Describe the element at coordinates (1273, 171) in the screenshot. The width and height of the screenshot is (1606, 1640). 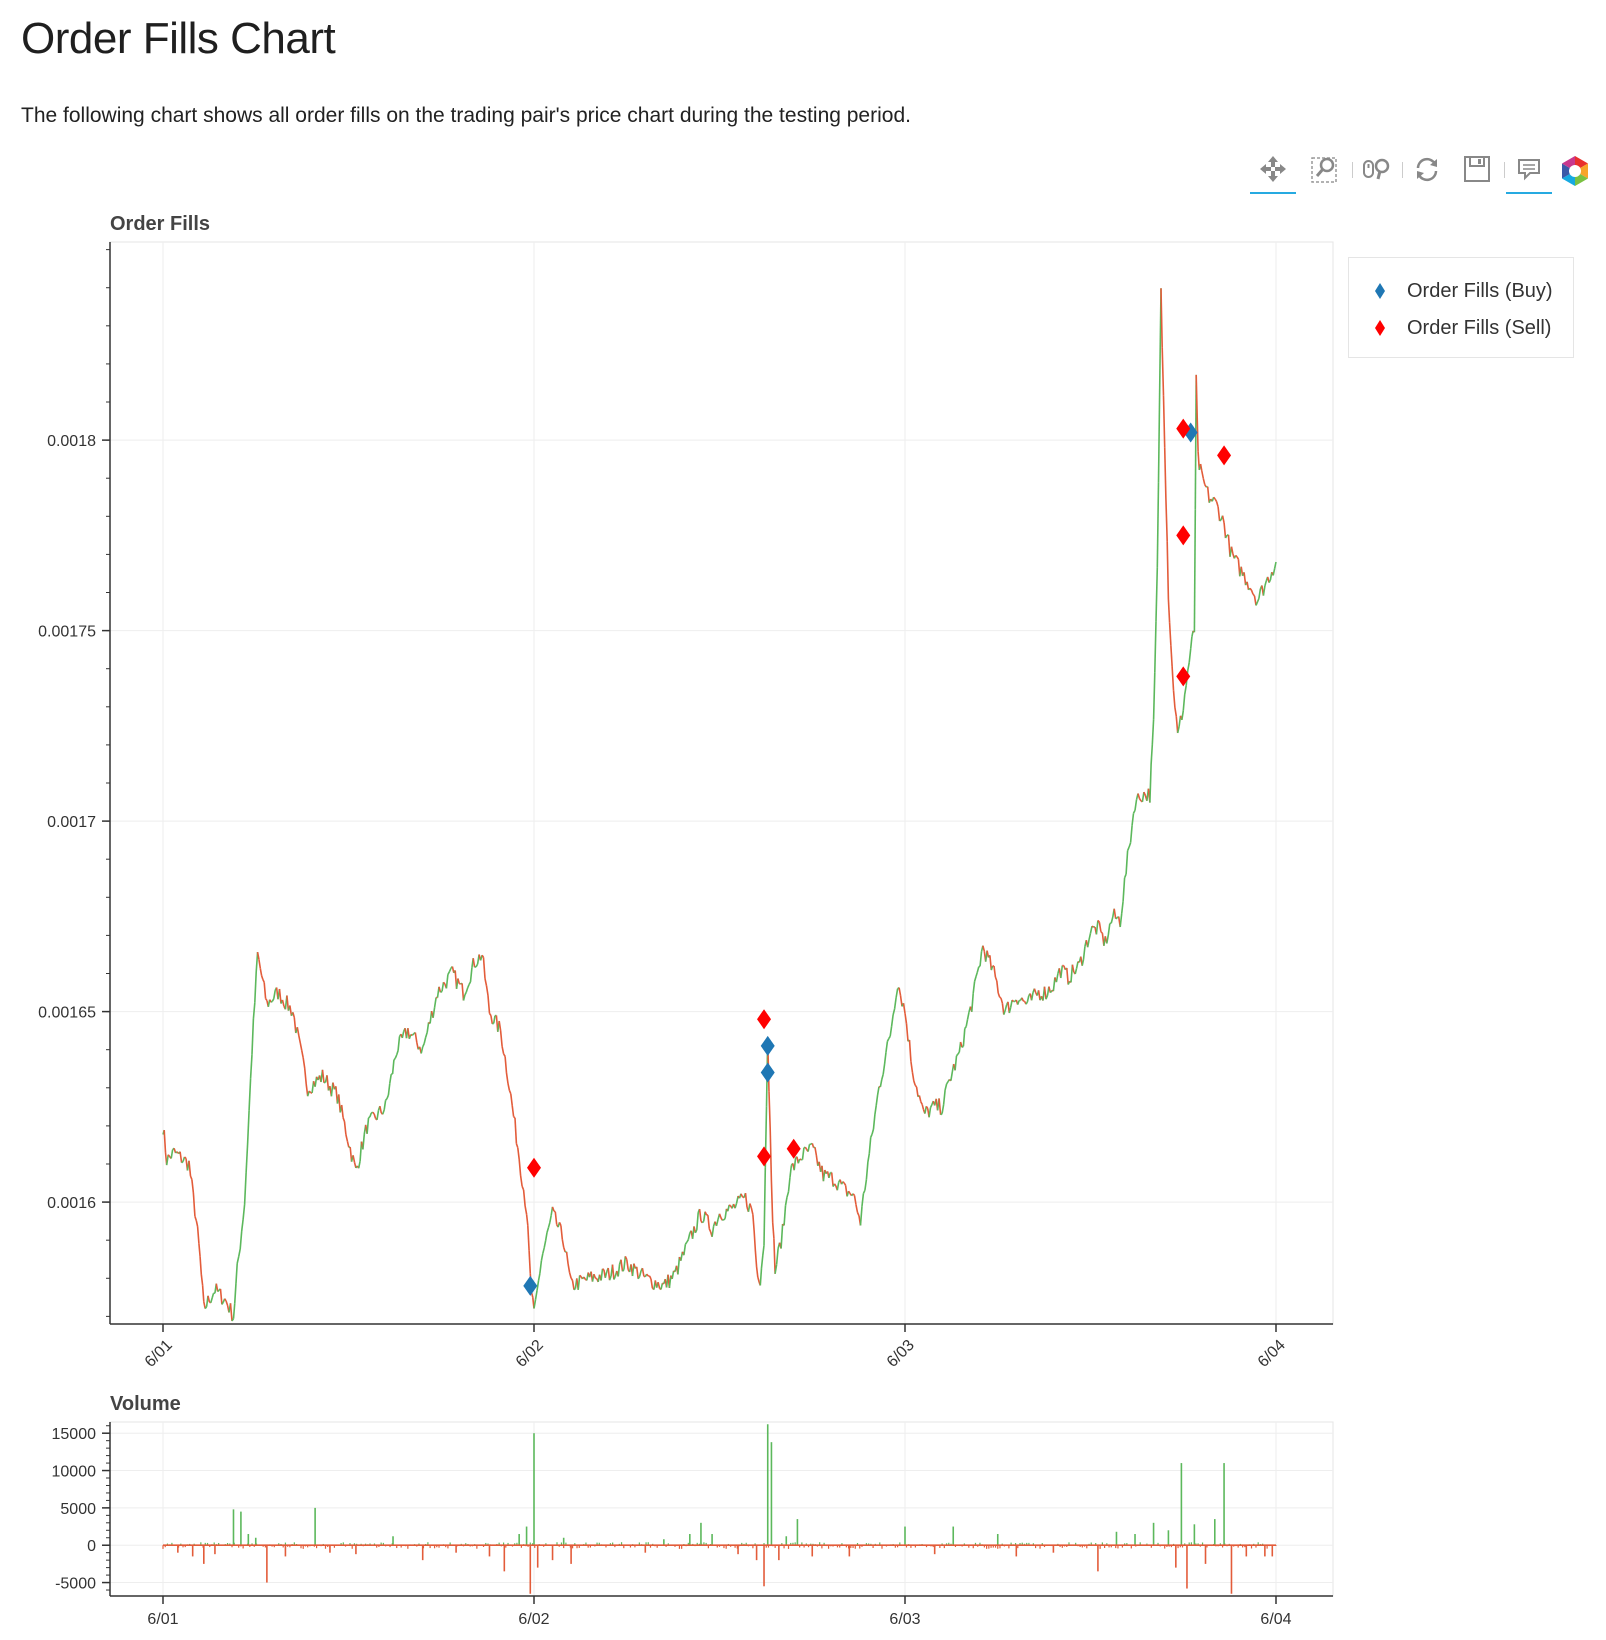
I see `pan-tool` at that location.